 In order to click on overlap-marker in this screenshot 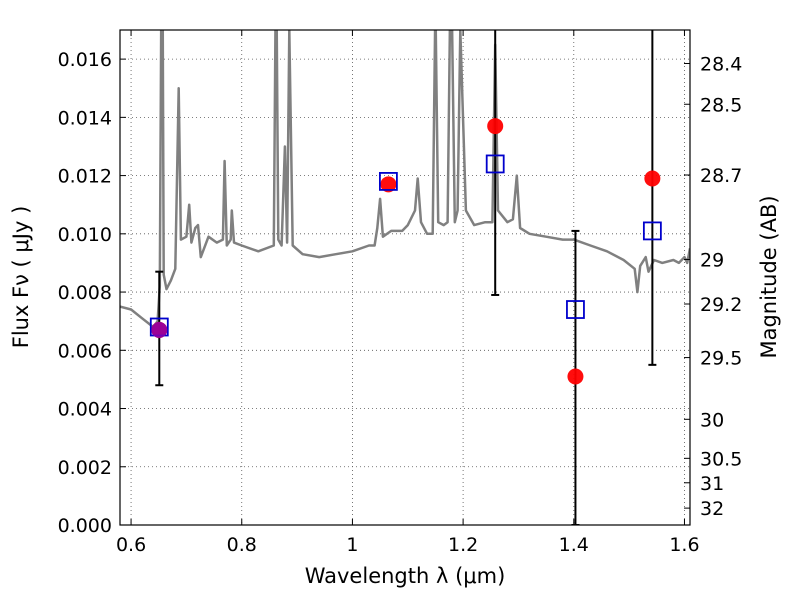, I will do `click(159, 329)`.